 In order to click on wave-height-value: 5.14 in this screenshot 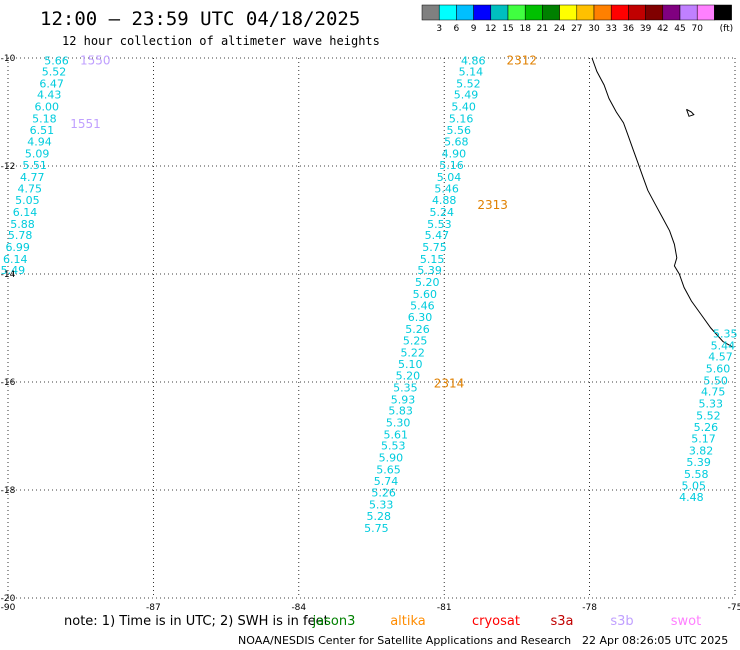, I will do `click(471, 72)`.